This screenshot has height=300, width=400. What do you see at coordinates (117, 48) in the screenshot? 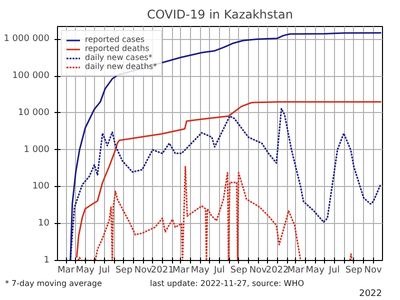
I see `legend-label: reported deaths` at bounding box center [117, 48].